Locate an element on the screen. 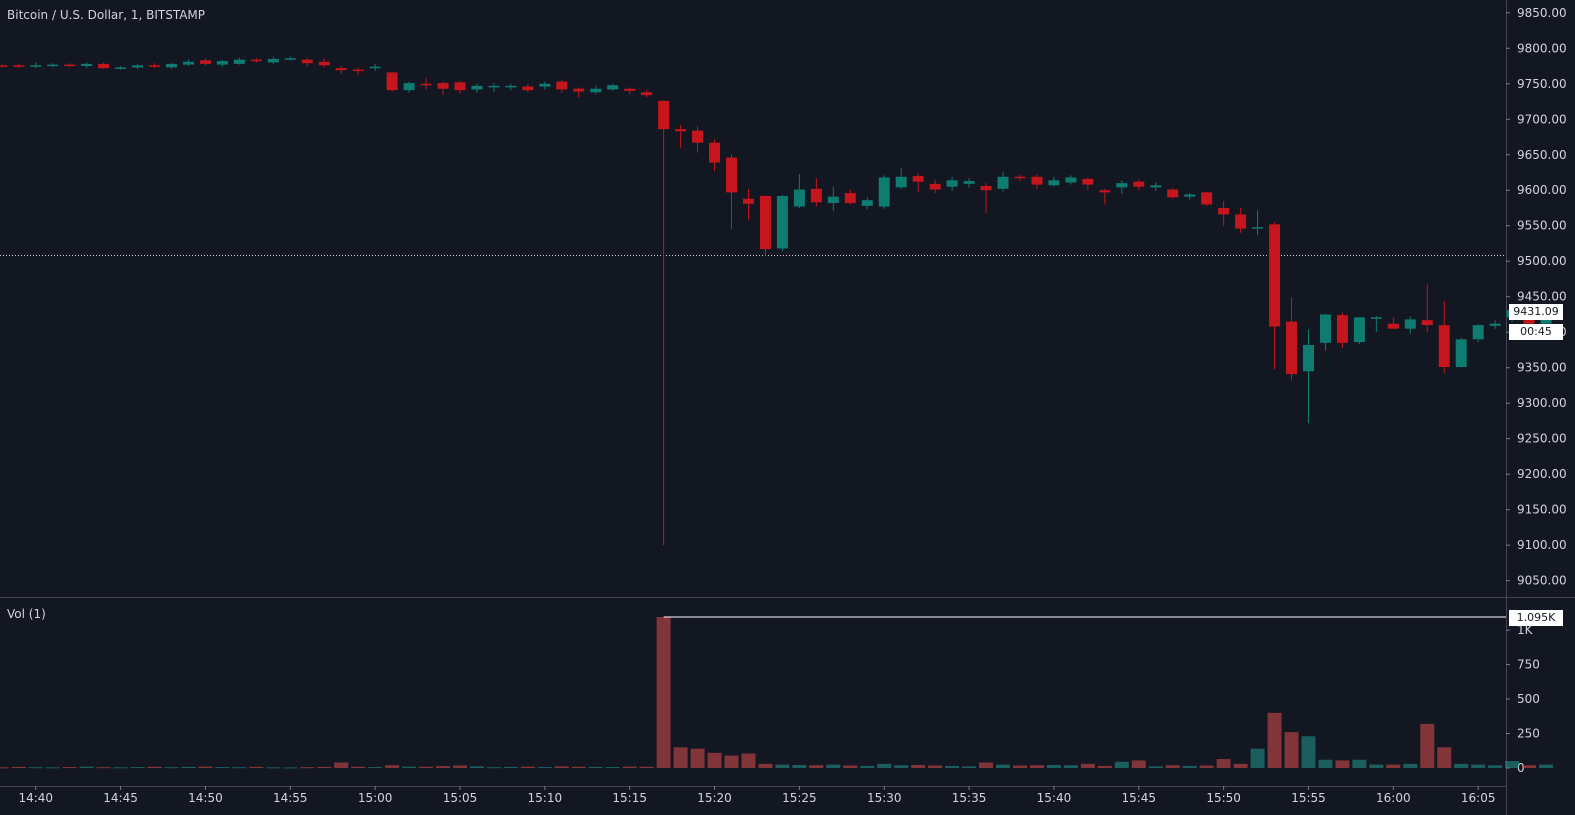 The height and width of the screenshot is (815, 1575). price-tick-label: 9150.00 is located at coordinates (1542, 510).